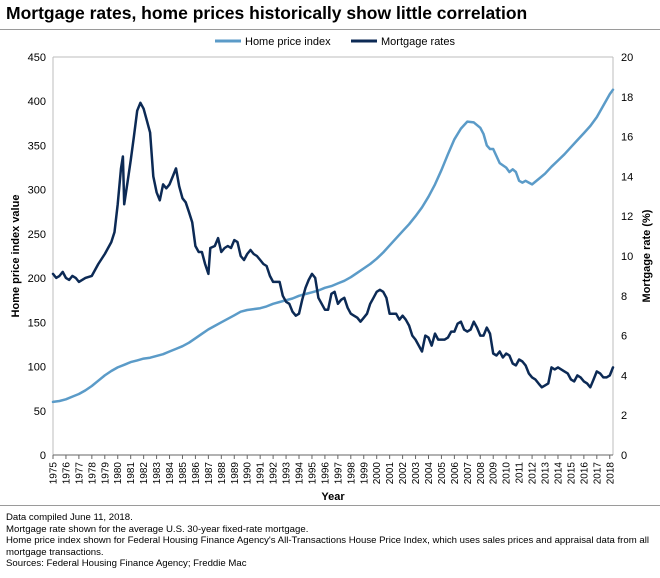 This screenshot has height=578, width=660. Describe the element at coordinates (79, 473) in the screenshot. I see `x-tick-label: 1977` at that location.